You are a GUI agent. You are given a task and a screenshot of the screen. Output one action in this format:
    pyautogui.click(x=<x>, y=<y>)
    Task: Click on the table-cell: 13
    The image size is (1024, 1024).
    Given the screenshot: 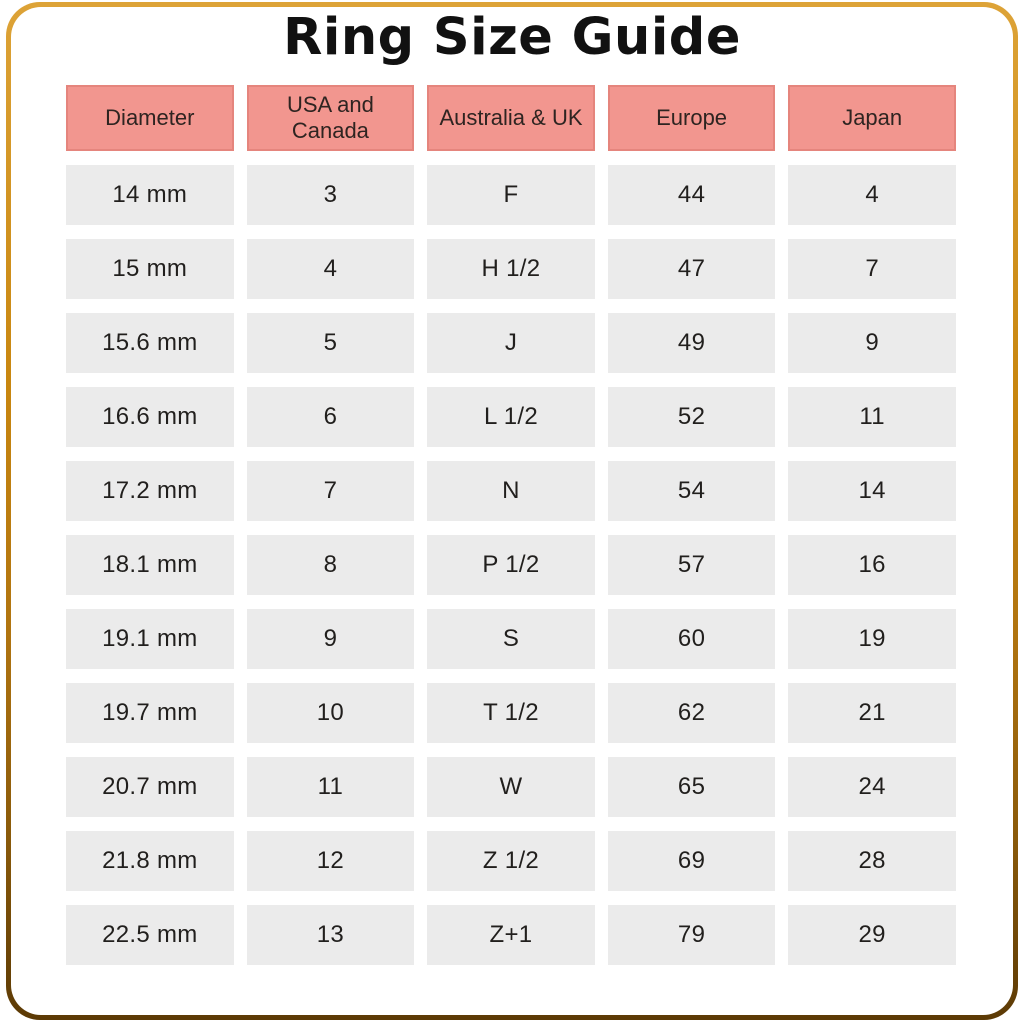 What is the action you would take?
    pyautogui.click(x=330, y=935)
    